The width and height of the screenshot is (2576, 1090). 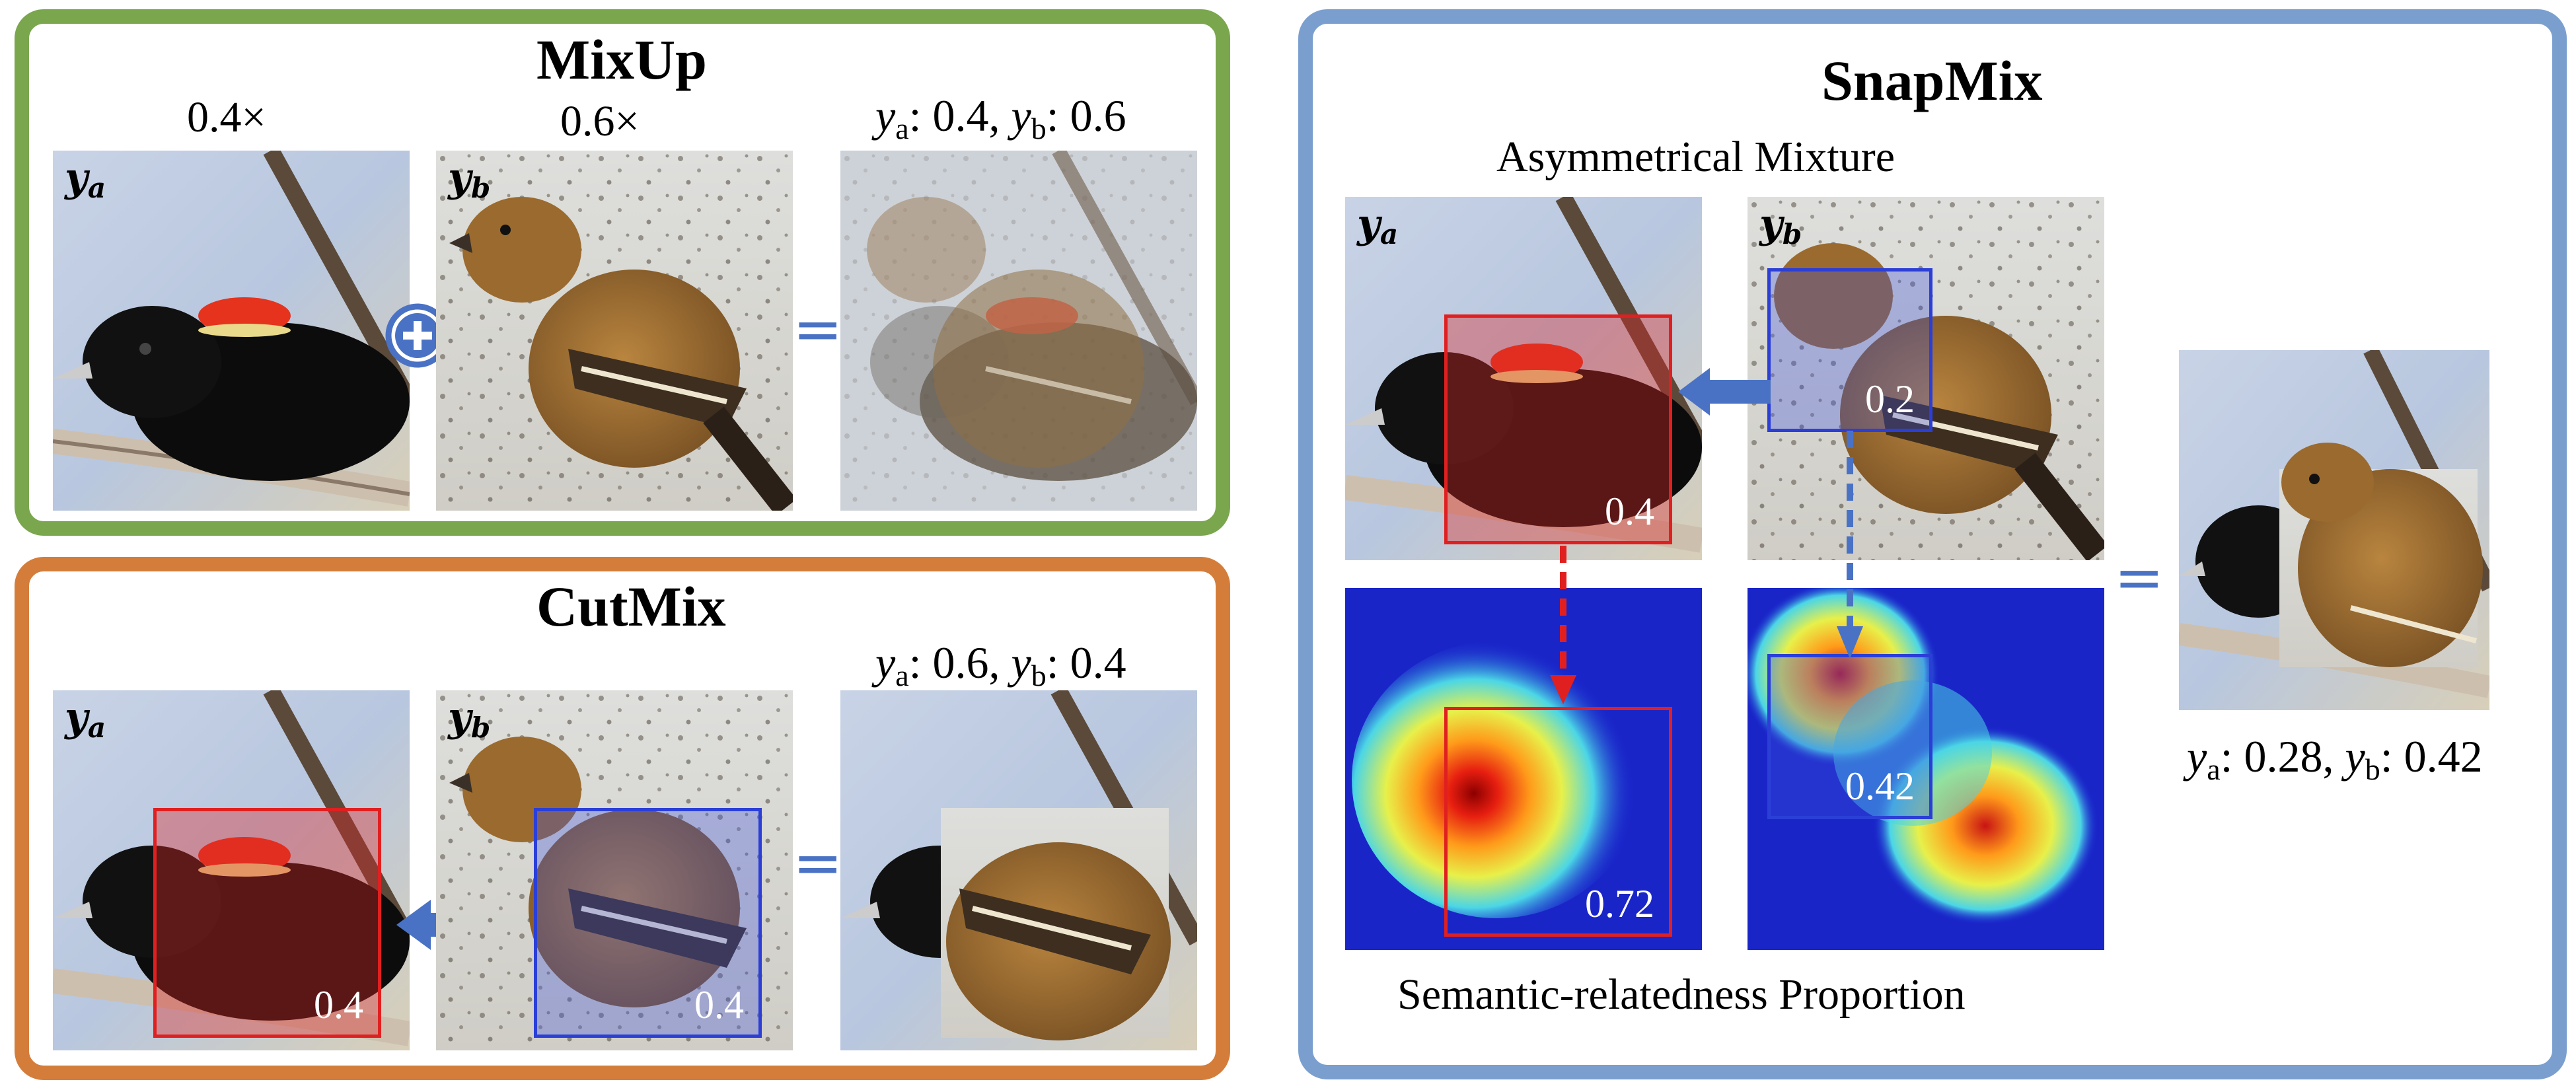 I want to click on mixup-result-label: ya: 0.4, yb: 0.6, so click(x=1001, y=118).